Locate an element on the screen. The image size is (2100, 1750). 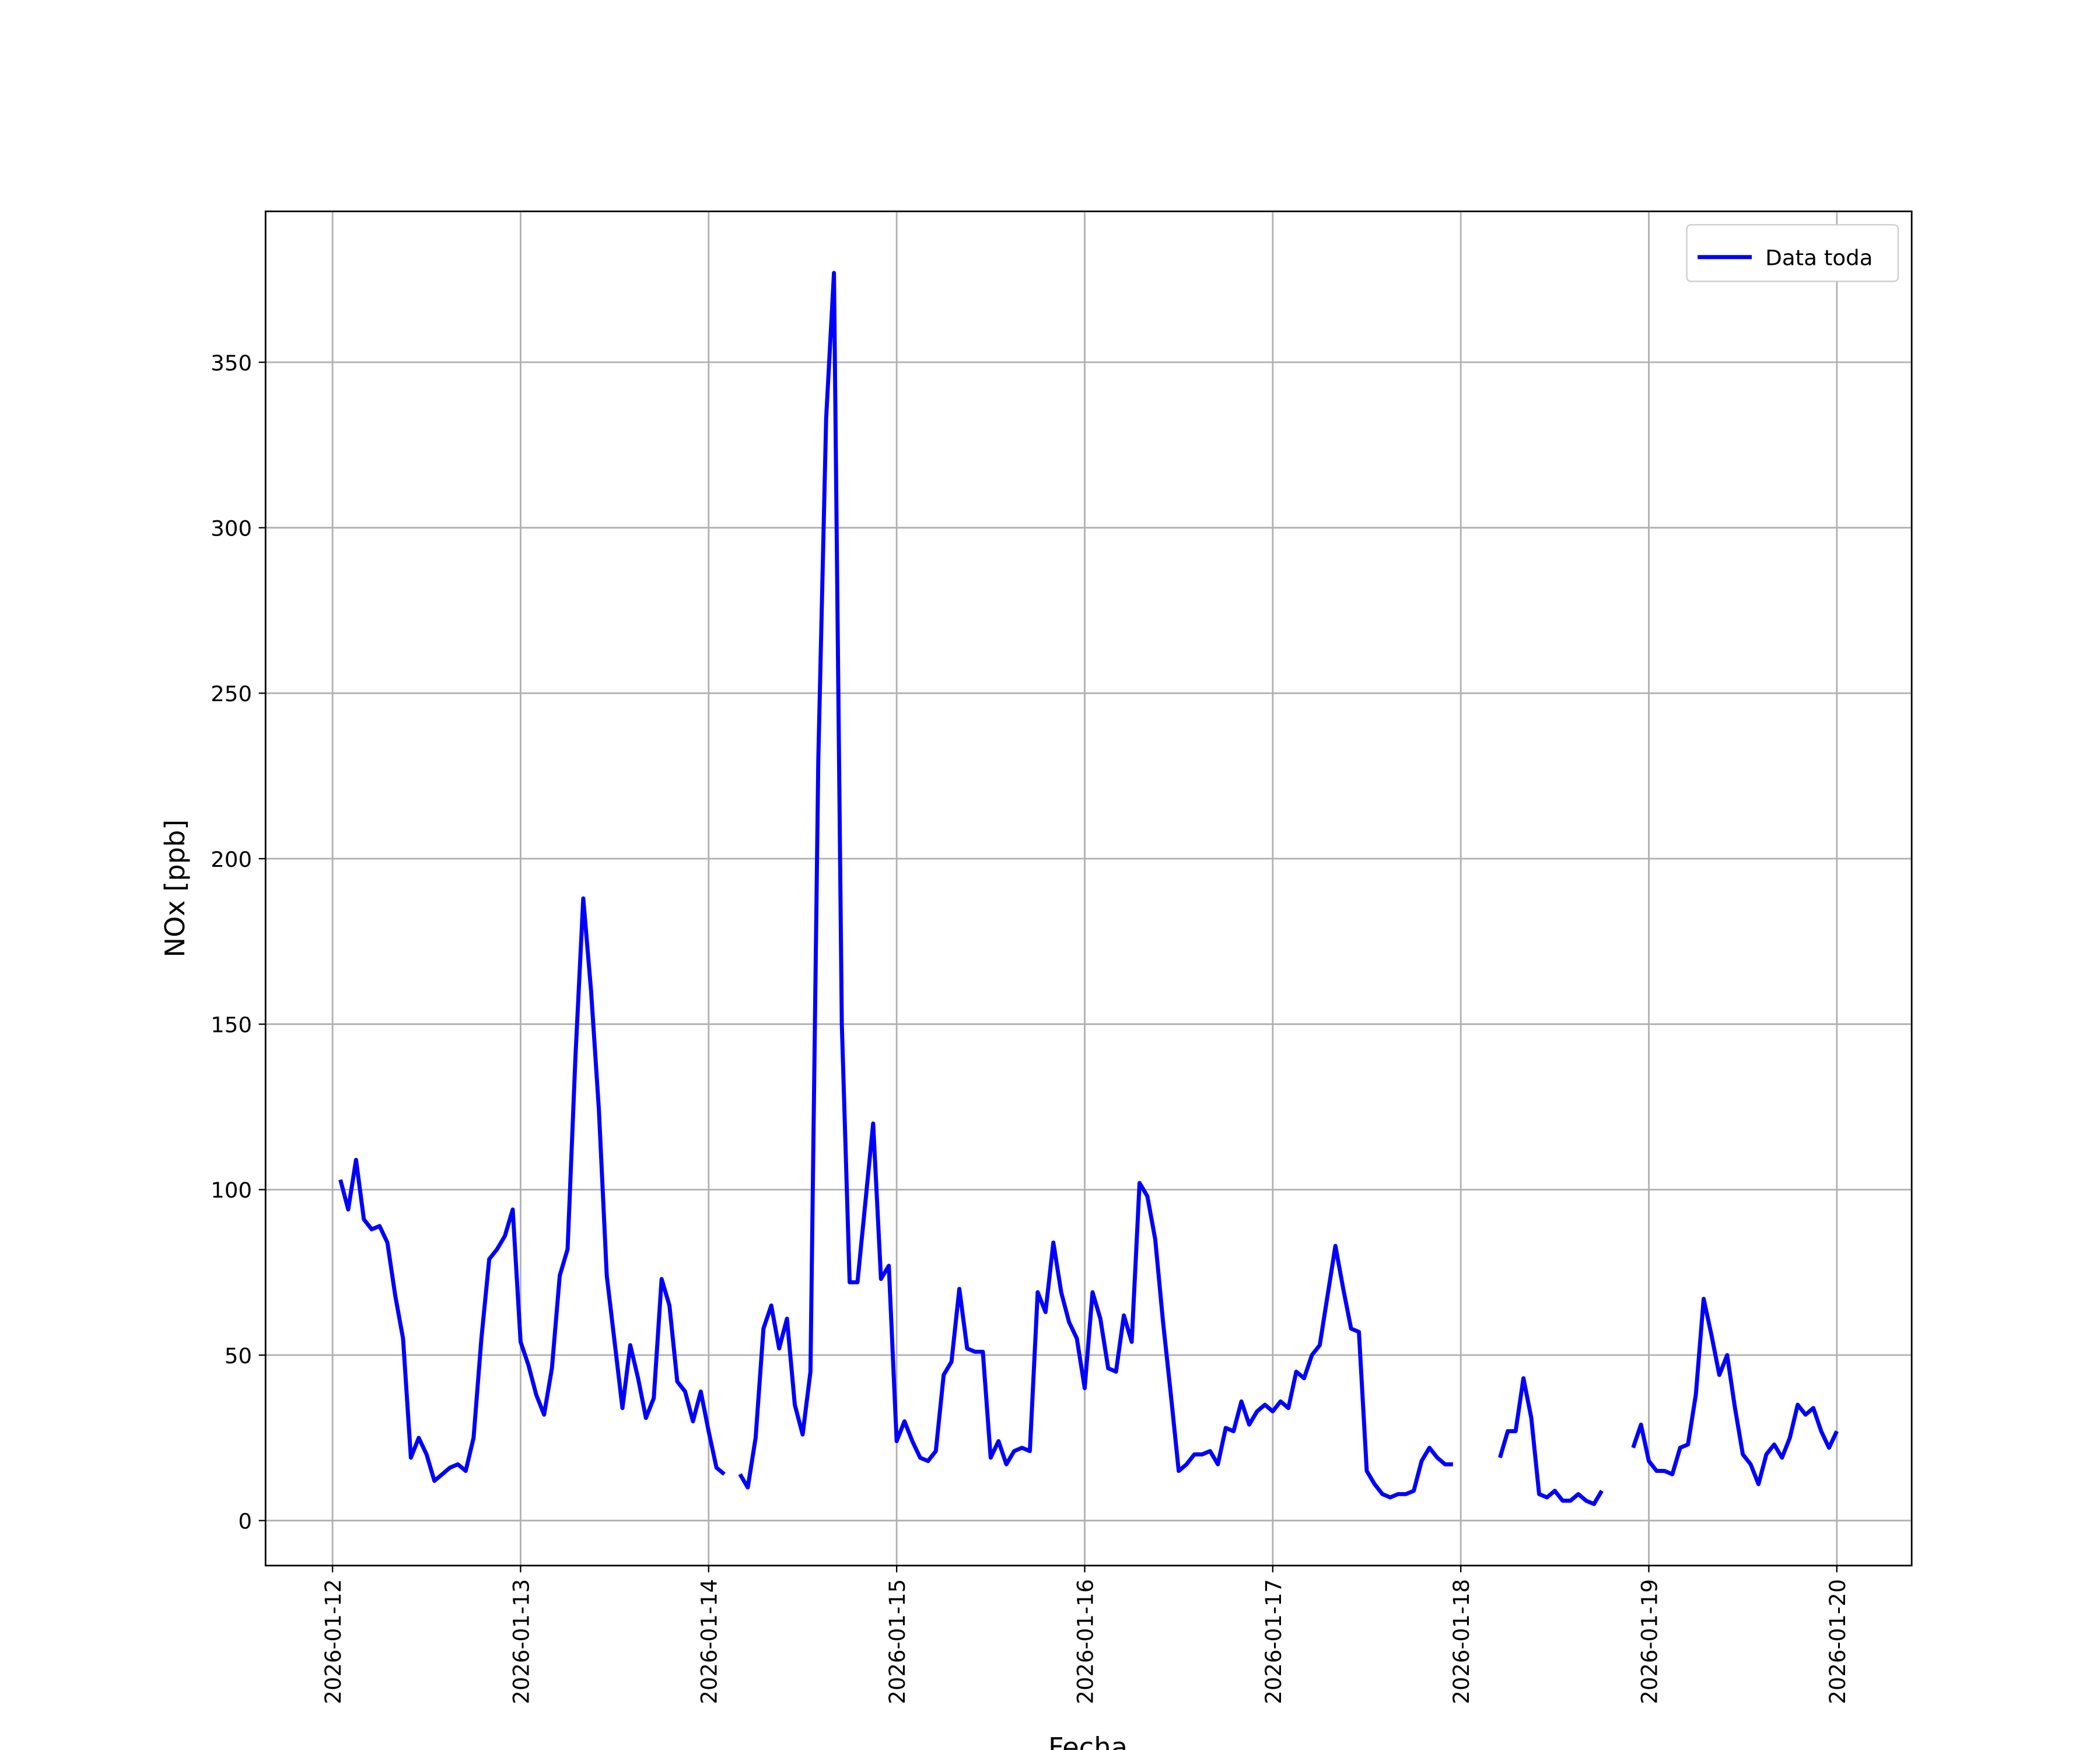
y-tick-label: 200 is located at coordinates (231, 859).